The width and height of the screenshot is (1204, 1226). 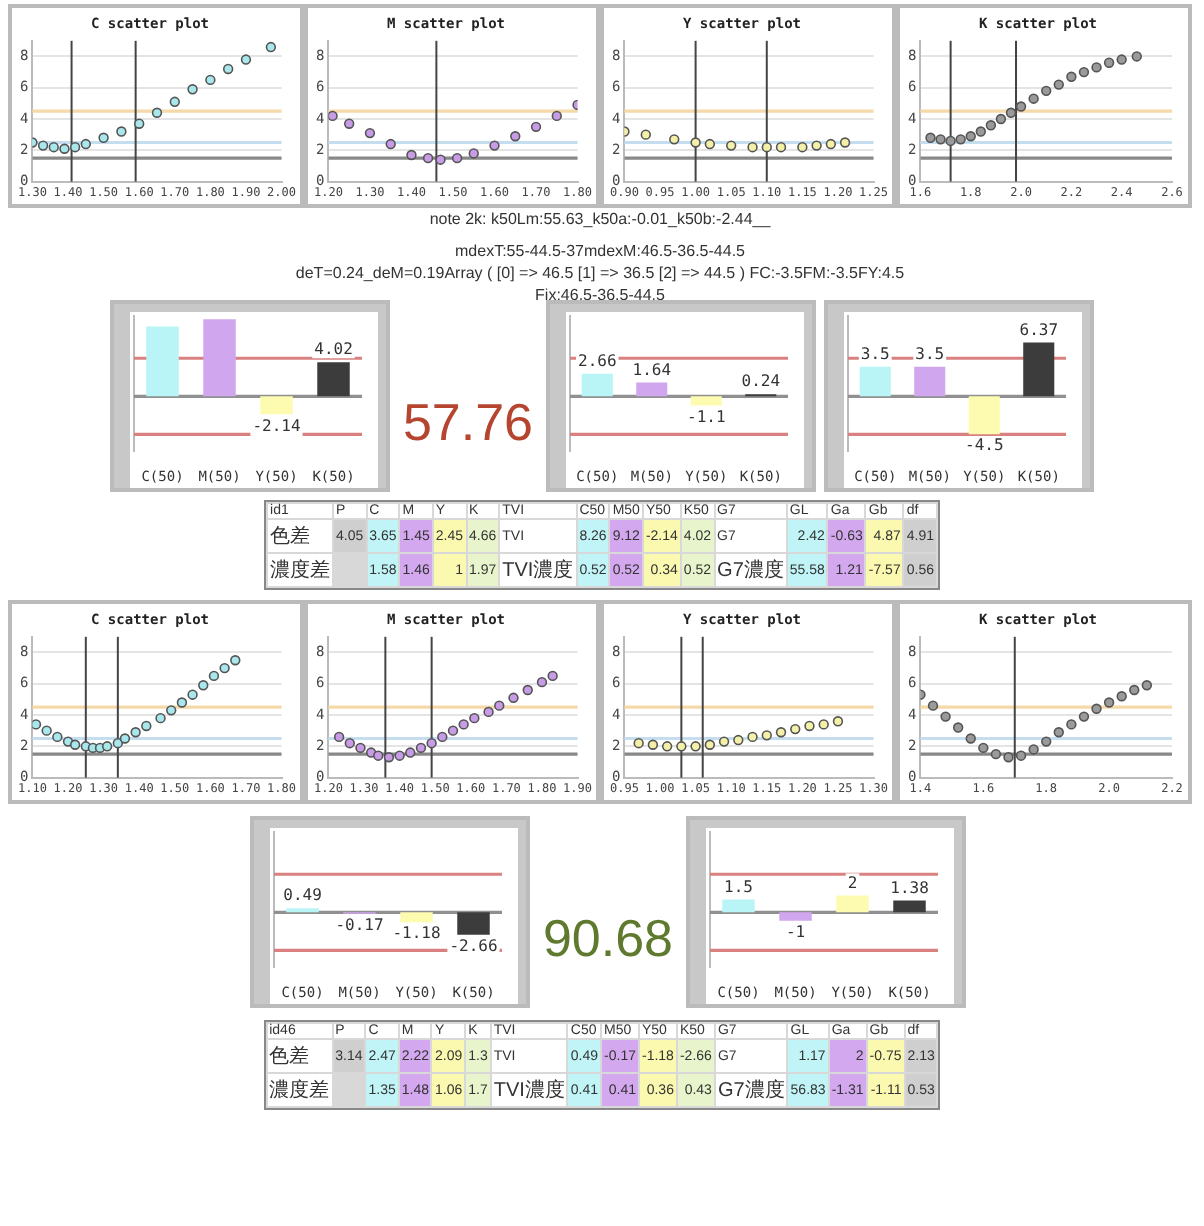 I want to click on data-label: -2.14, so click(x=276, y=425).